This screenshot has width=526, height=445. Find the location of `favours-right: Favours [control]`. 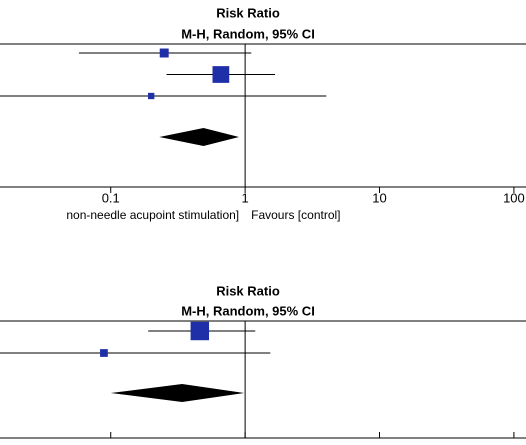

favours-right: Favours [control] is located at coordinates (295, 215).